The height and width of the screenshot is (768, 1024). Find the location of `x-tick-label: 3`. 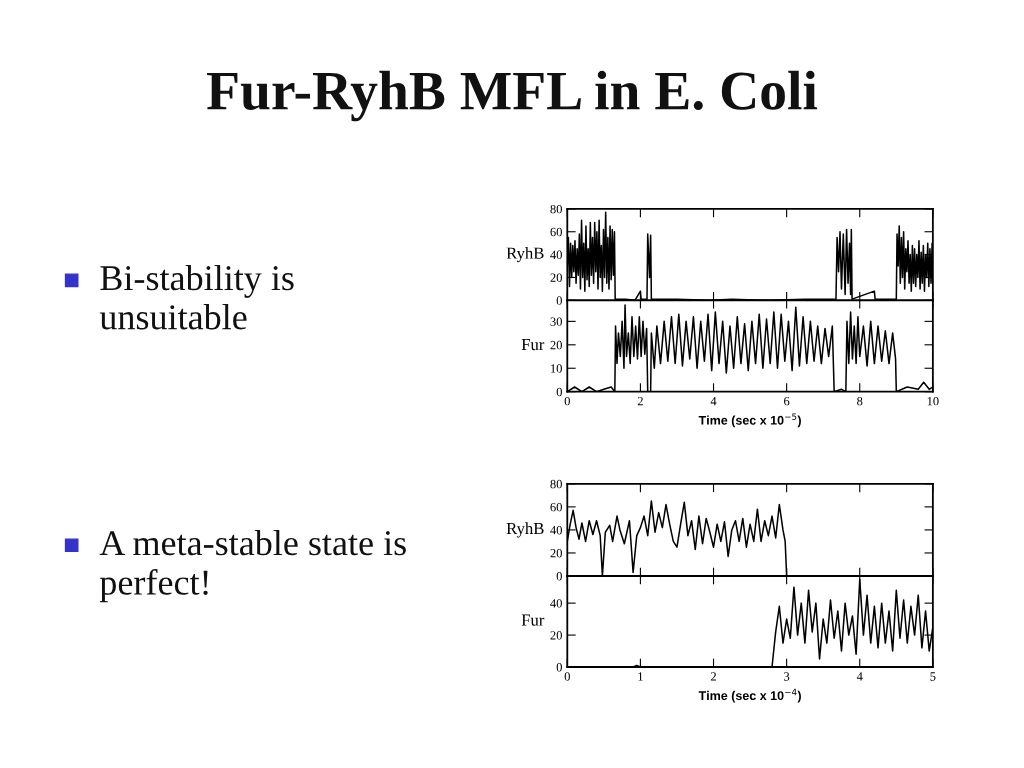

x-tick-label: 3 is located at coordinates (787, 676).